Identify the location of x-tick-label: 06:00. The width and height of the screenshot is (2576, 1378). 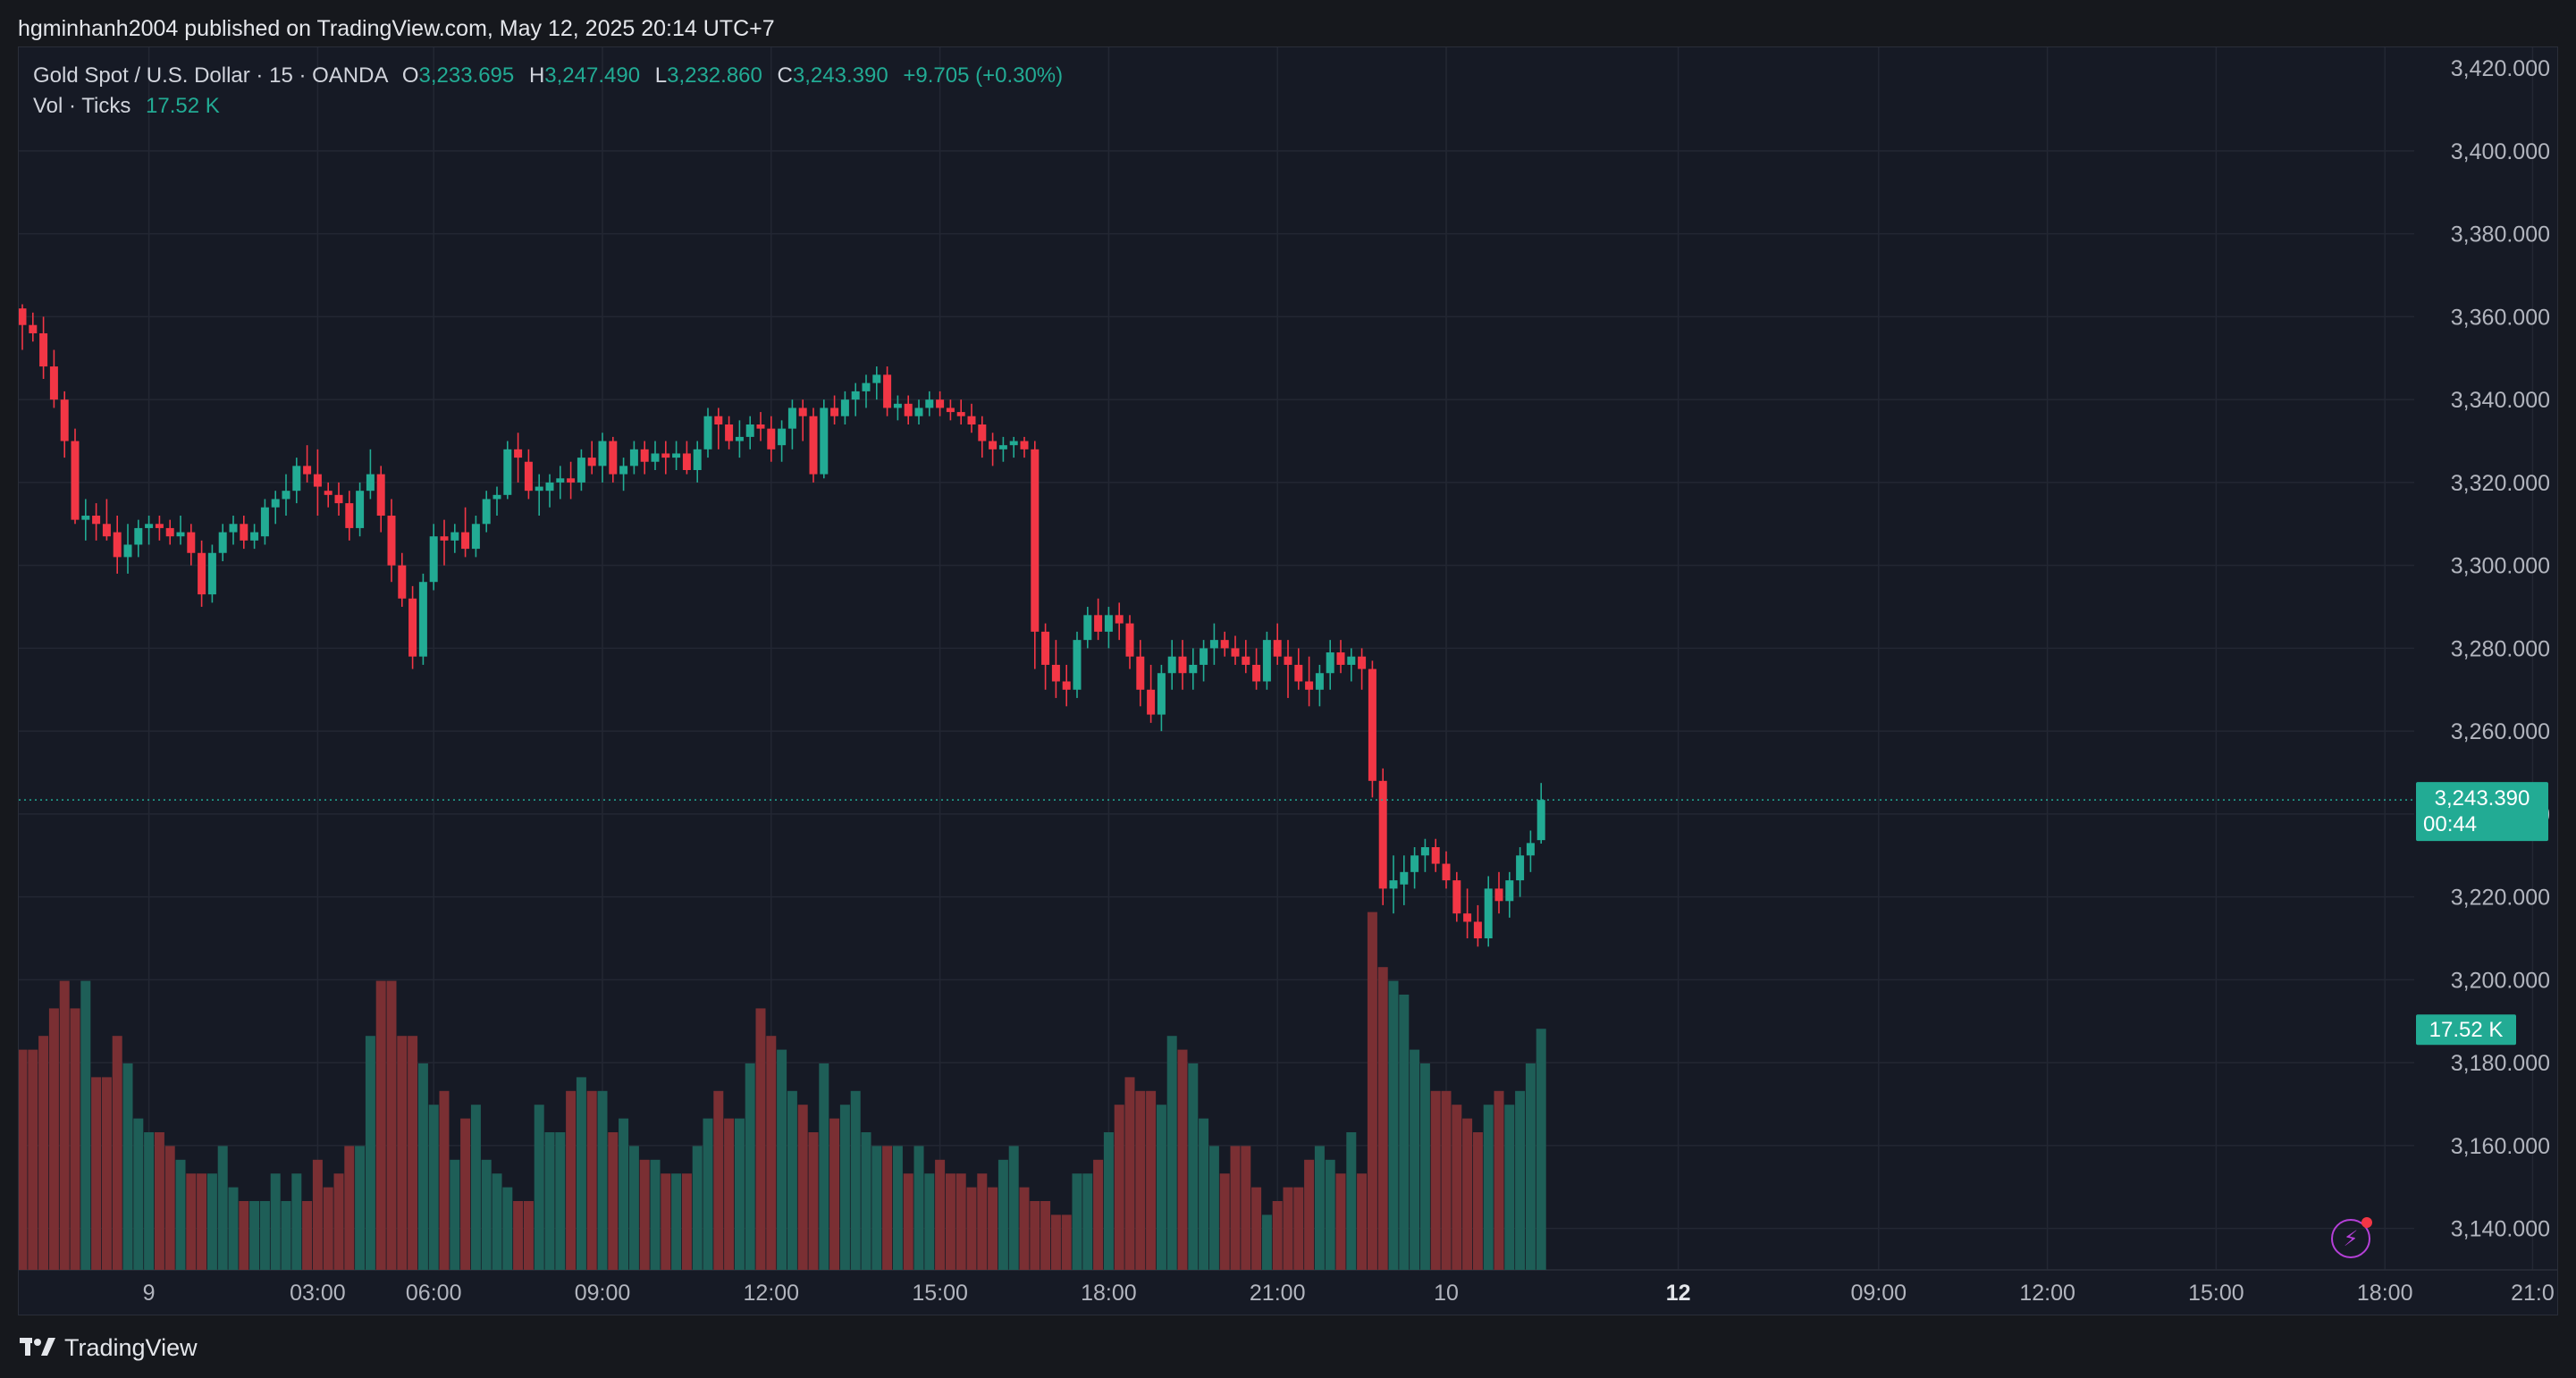
(434, 1294).